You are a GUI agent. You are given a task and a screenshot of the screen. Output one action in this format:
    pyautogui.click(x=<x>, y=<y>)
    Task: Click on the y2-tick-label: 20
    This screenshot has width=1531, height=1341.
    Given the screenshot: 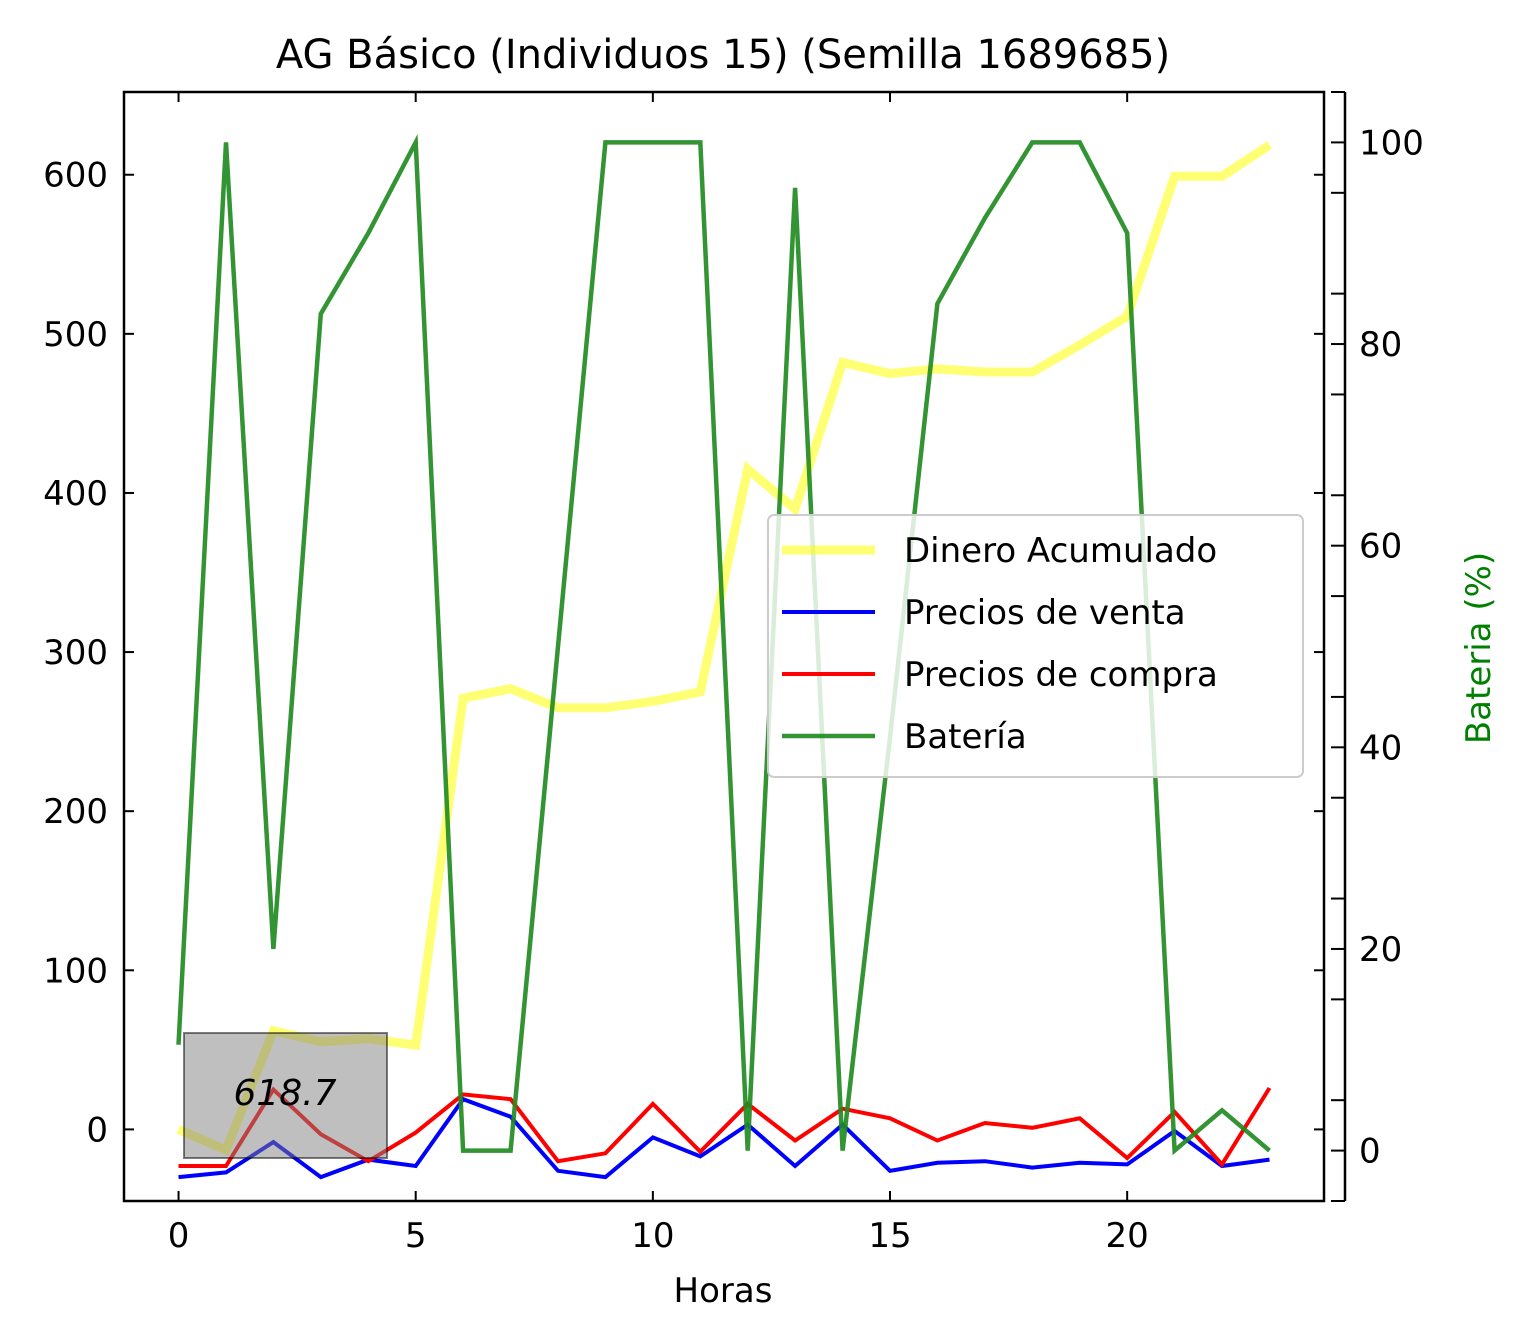 What is the action you would take?
    pyautogui.click(x=1380, y=950)
    